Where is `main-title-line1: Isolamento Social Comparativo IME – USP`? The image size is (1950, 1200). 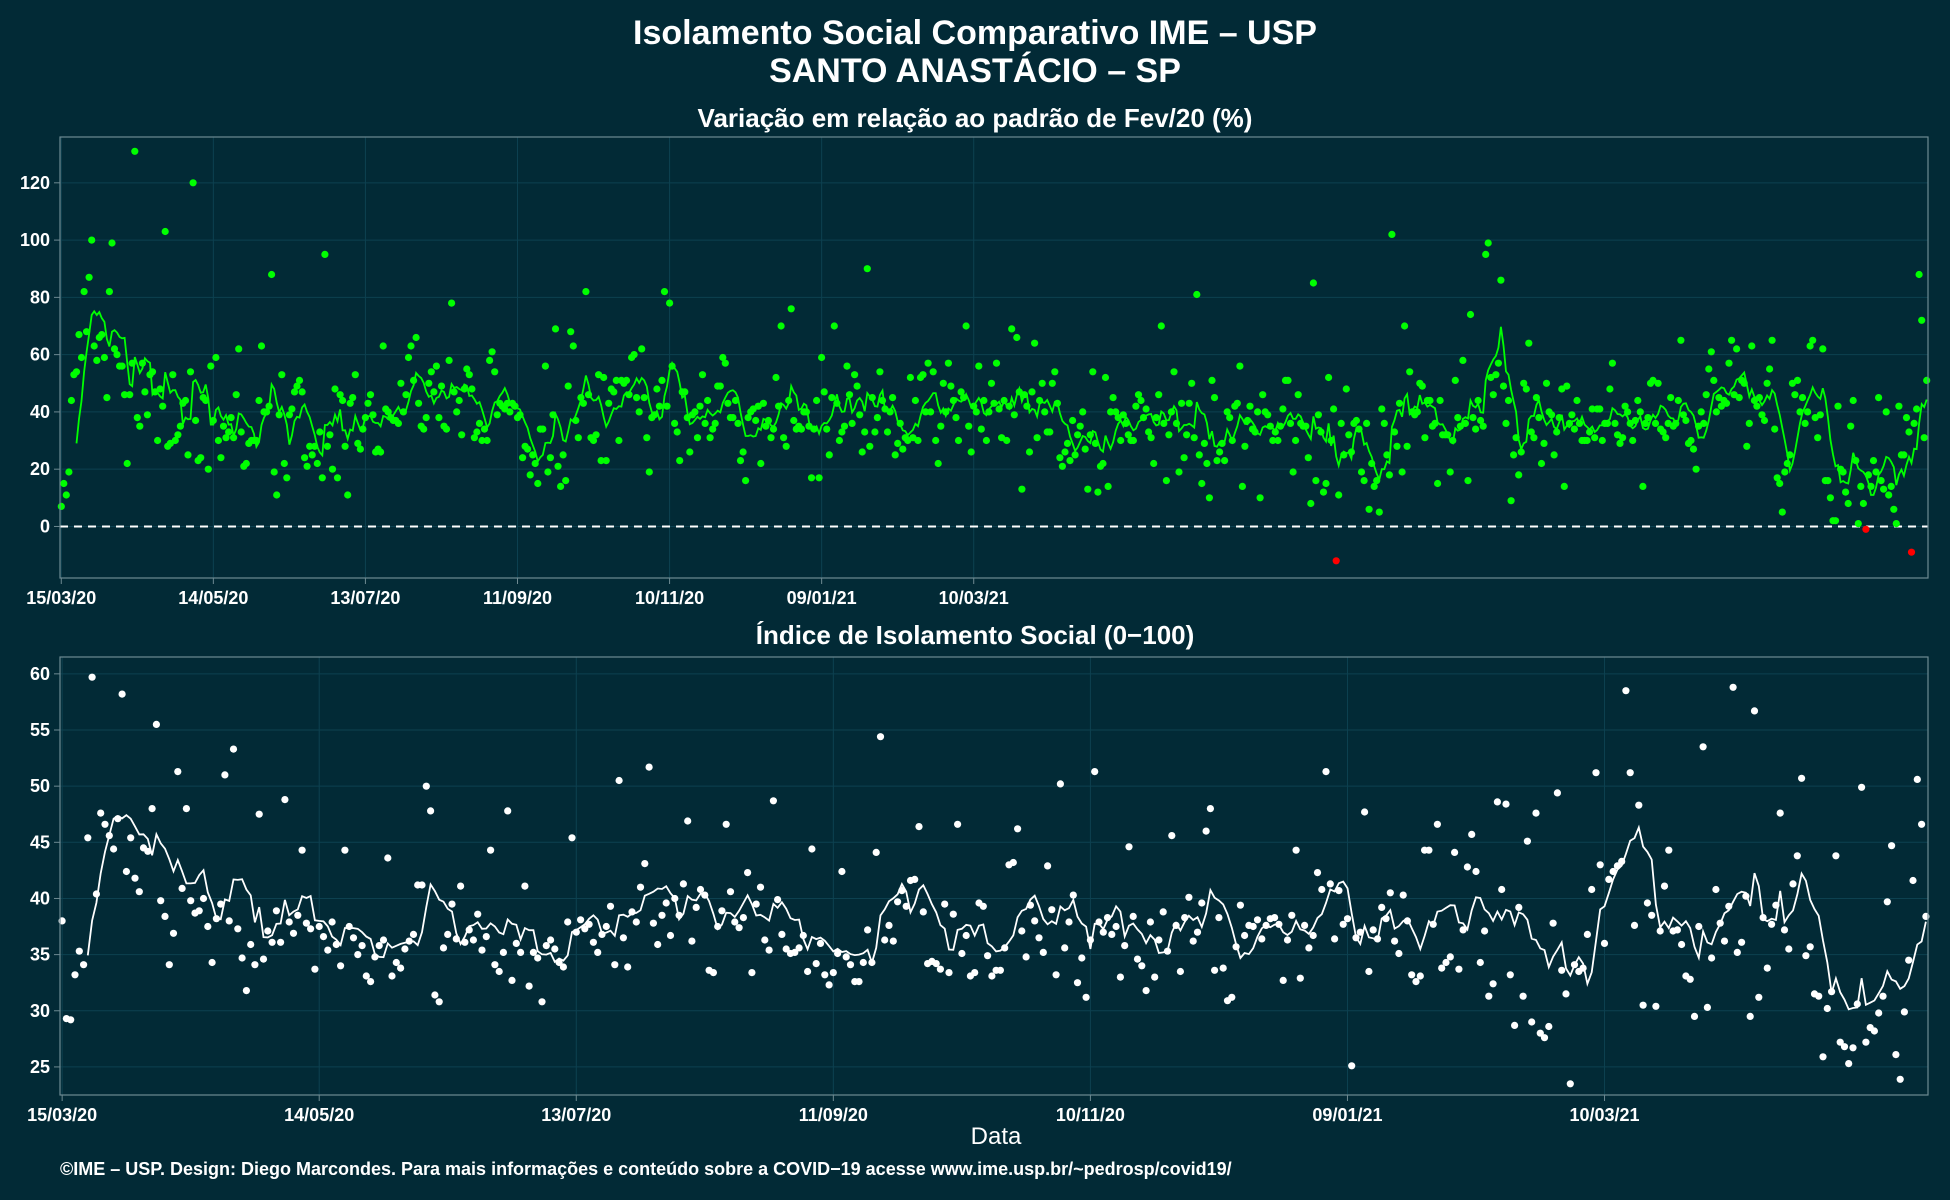
main-title-line1: Isolamento Social Comparativo IME – USP is located at coordinates (975, 33).